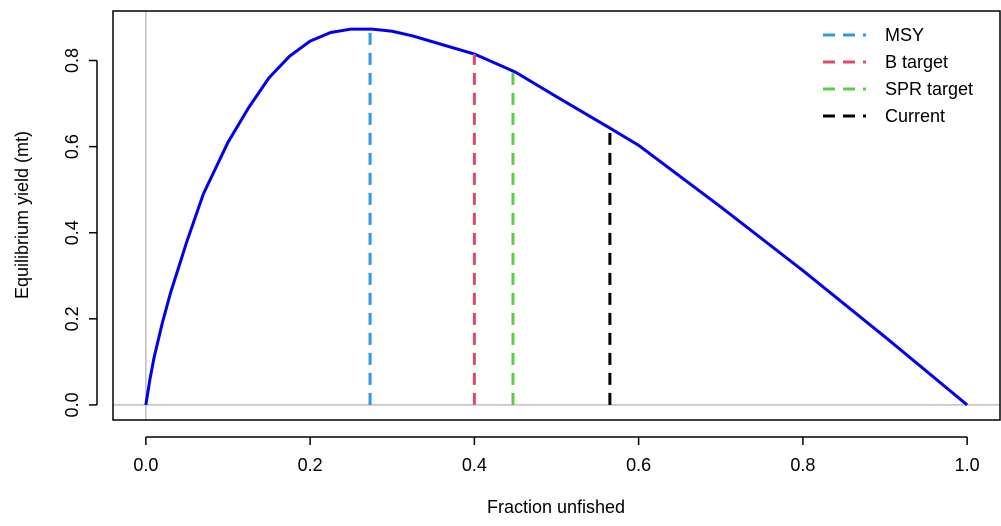  Describe the element at coordinates (802, 465) in the screenshot. I see `x-tick-label: 0.8` at that location.